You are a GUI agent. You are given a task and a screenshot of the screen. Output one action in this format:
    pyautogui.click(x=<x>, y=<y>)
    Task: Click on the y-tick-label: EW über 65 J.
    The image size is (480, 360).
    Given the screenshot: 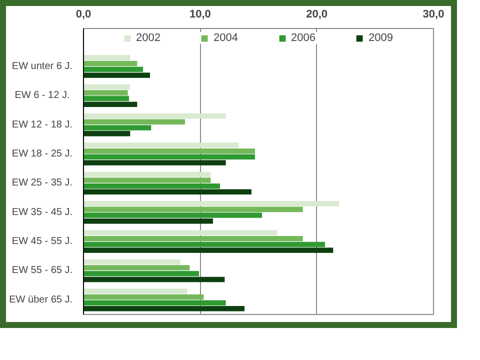 What is the action you would take?
    pyautogui.click(x=40, y=300)
    